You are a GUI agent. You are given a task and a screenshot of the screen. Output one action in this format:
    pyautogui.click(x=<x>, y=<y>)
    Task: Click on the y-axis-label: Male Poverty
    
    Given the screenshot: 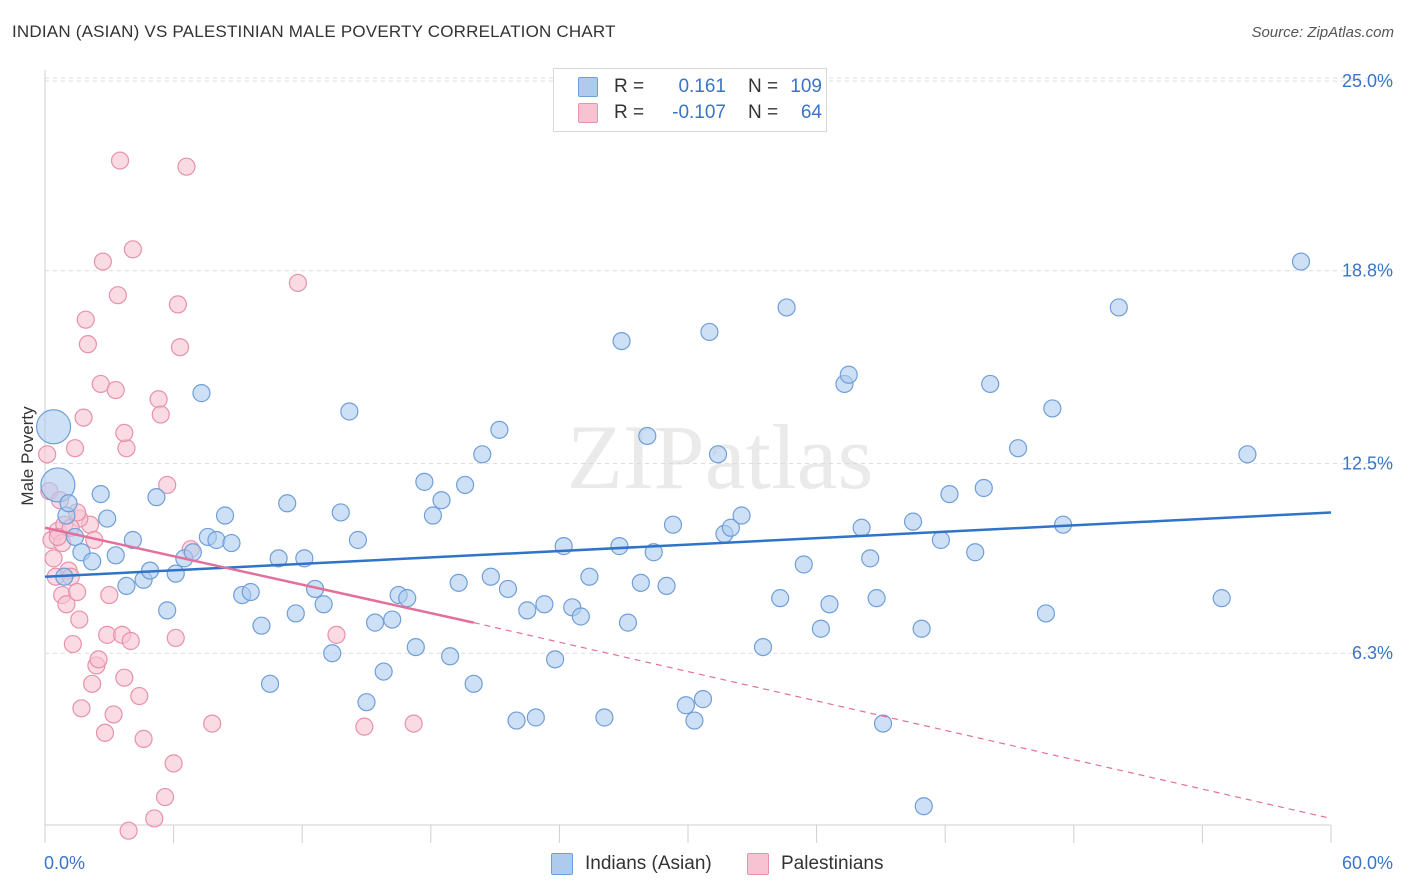 What is the action you would take?
    pyautogui.click(x=27, y=456)
    